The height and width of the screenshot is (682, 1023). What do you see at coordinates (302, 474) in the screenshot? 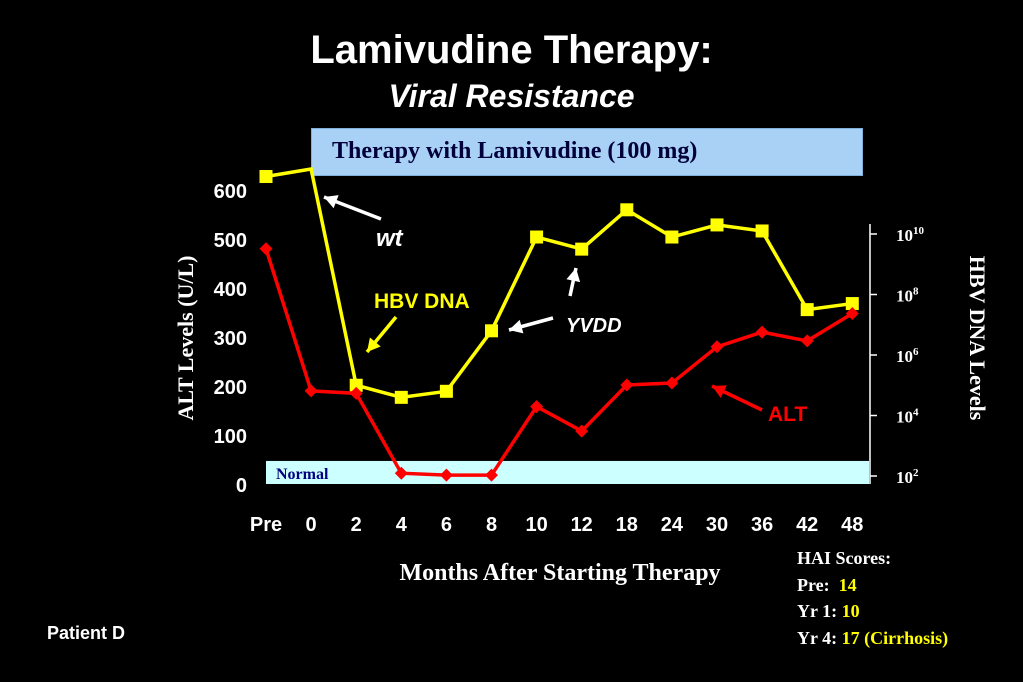
I see `normal-band-label: Normal` at bounding box center [302, 474].